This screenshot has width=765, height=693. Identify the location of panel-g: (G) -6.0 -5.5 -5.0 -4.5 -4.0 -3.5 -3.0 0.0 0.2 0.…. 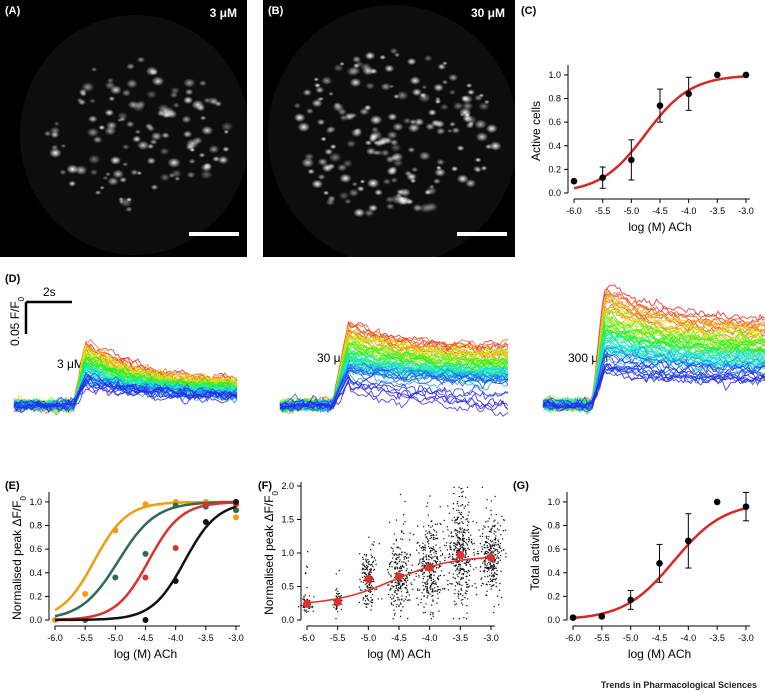
(637, 580).